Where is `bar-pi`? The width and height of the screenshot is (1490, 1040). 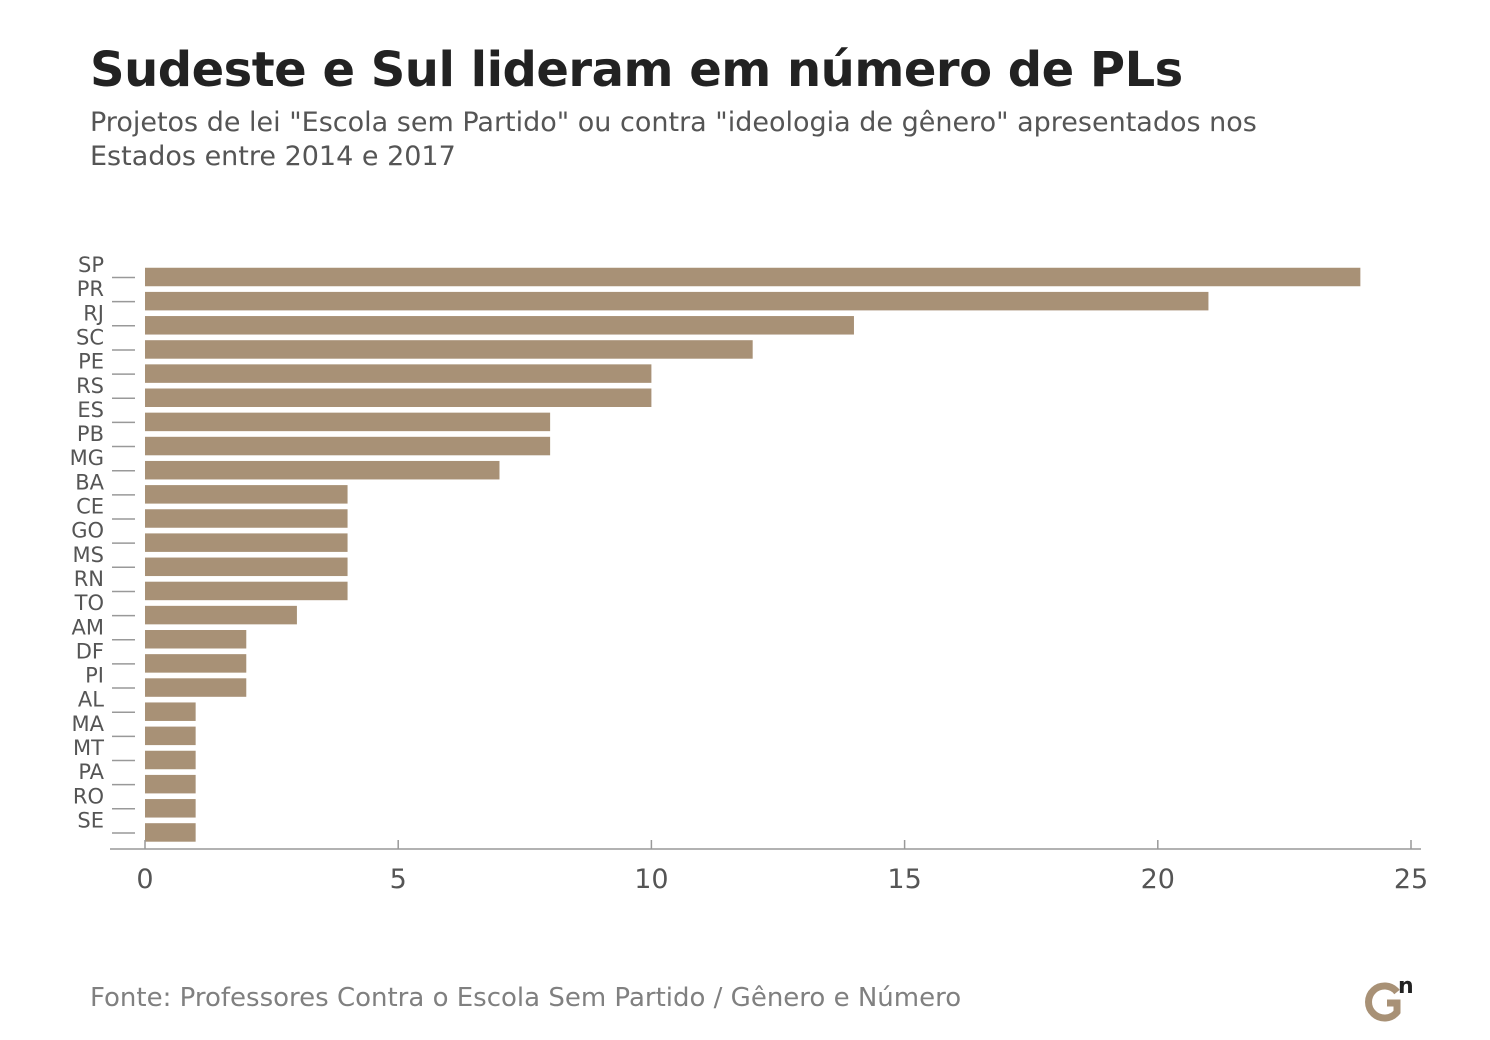 bar-pi is located at coordinates (196, 687).